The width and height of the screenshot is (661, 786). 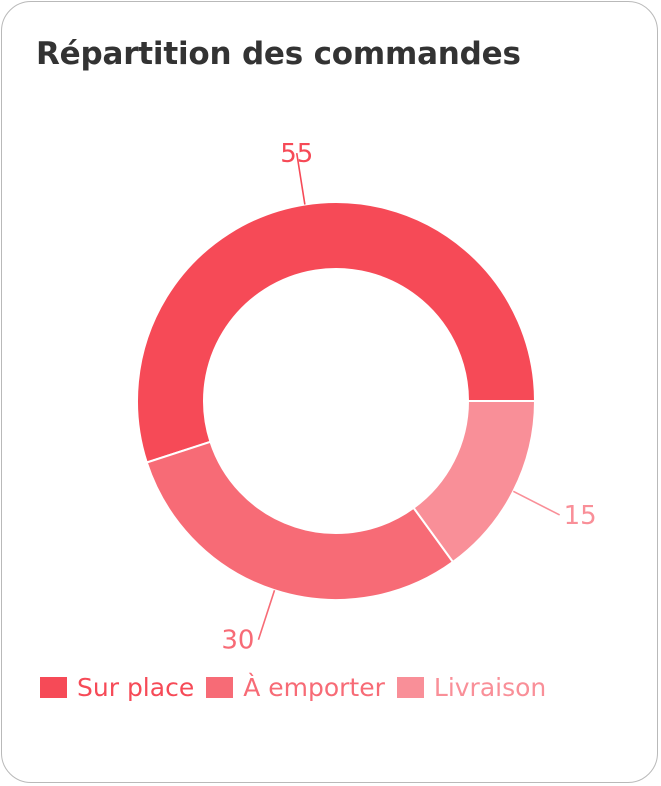 I want to click on legend-item-0: Sur place, so click(x=117, y=687).